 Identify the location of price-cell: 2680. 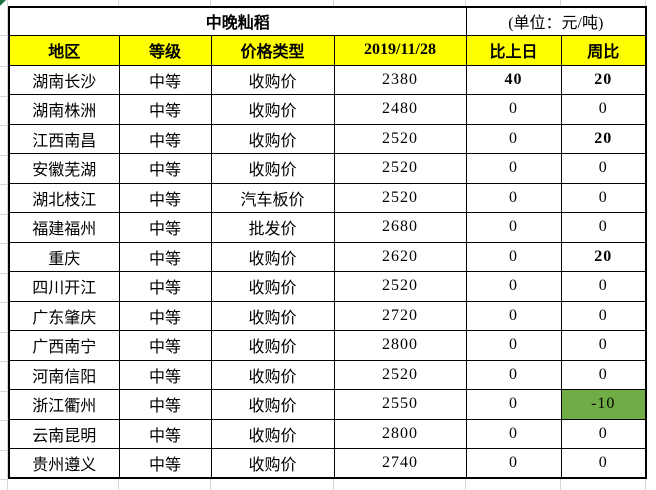
(400, 227).